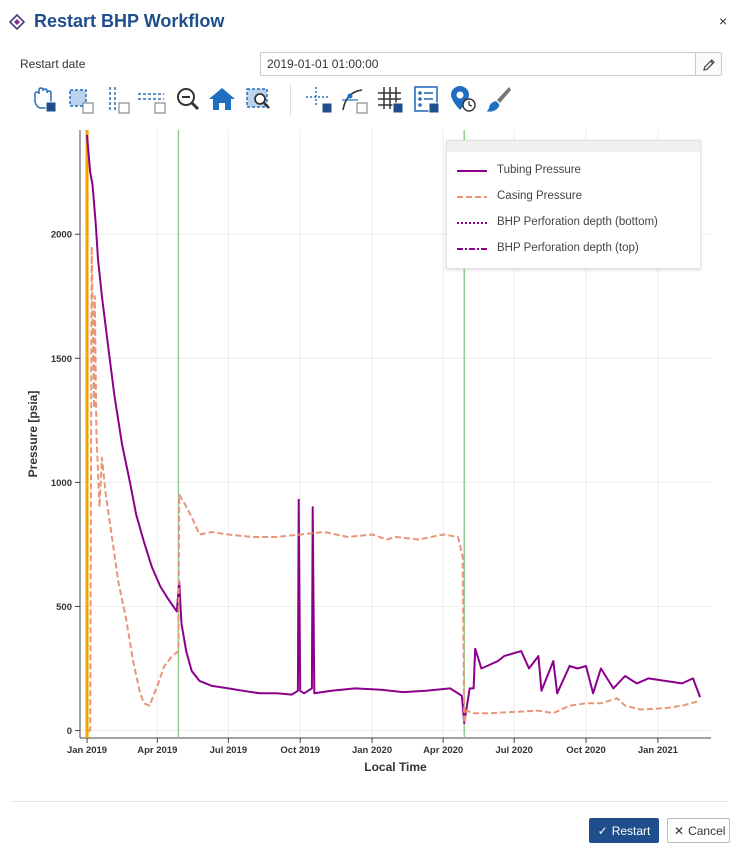 Image resolution: width=738 pixels, height=853 pixels. I want to click on legend-label-bhp-top: BHP Perforation depth (top), so click(568, 248).